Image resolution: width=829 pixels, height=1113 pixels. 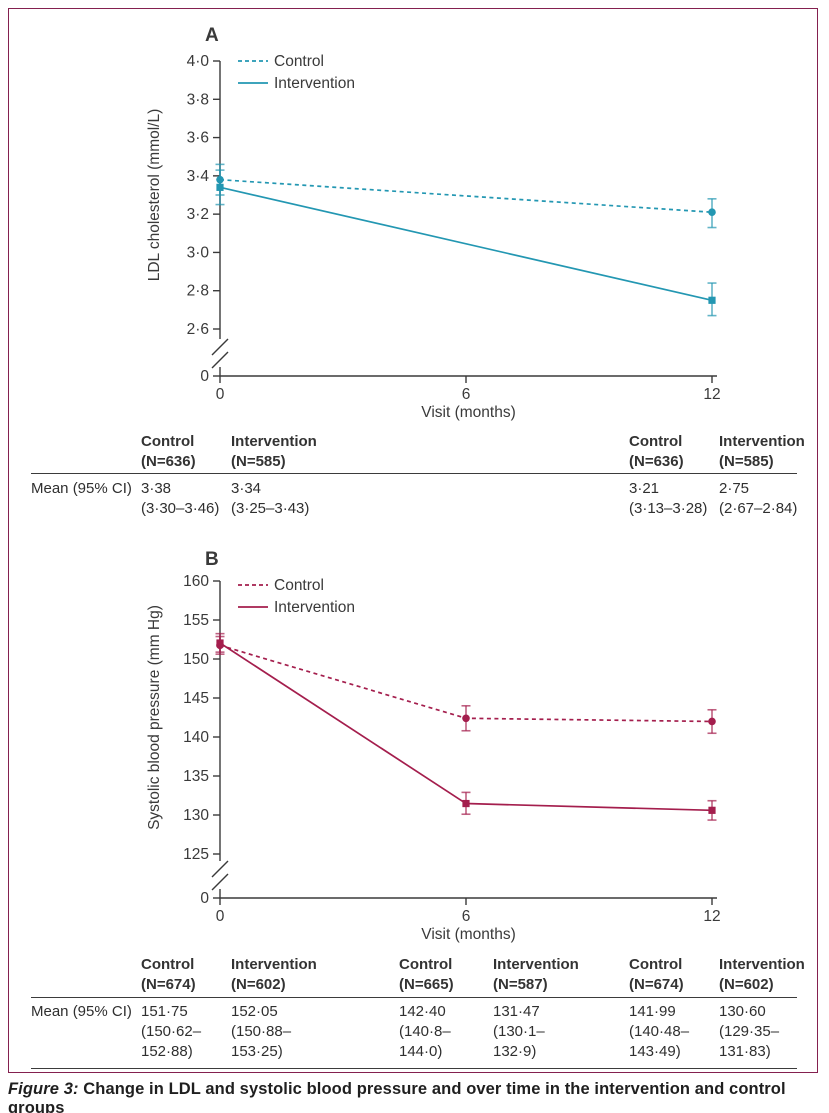 What do you see at coordinates (745, 1051) in the screenshot?
I see `ci-value-line: 131·83)` at bounding box center [745, 1051].